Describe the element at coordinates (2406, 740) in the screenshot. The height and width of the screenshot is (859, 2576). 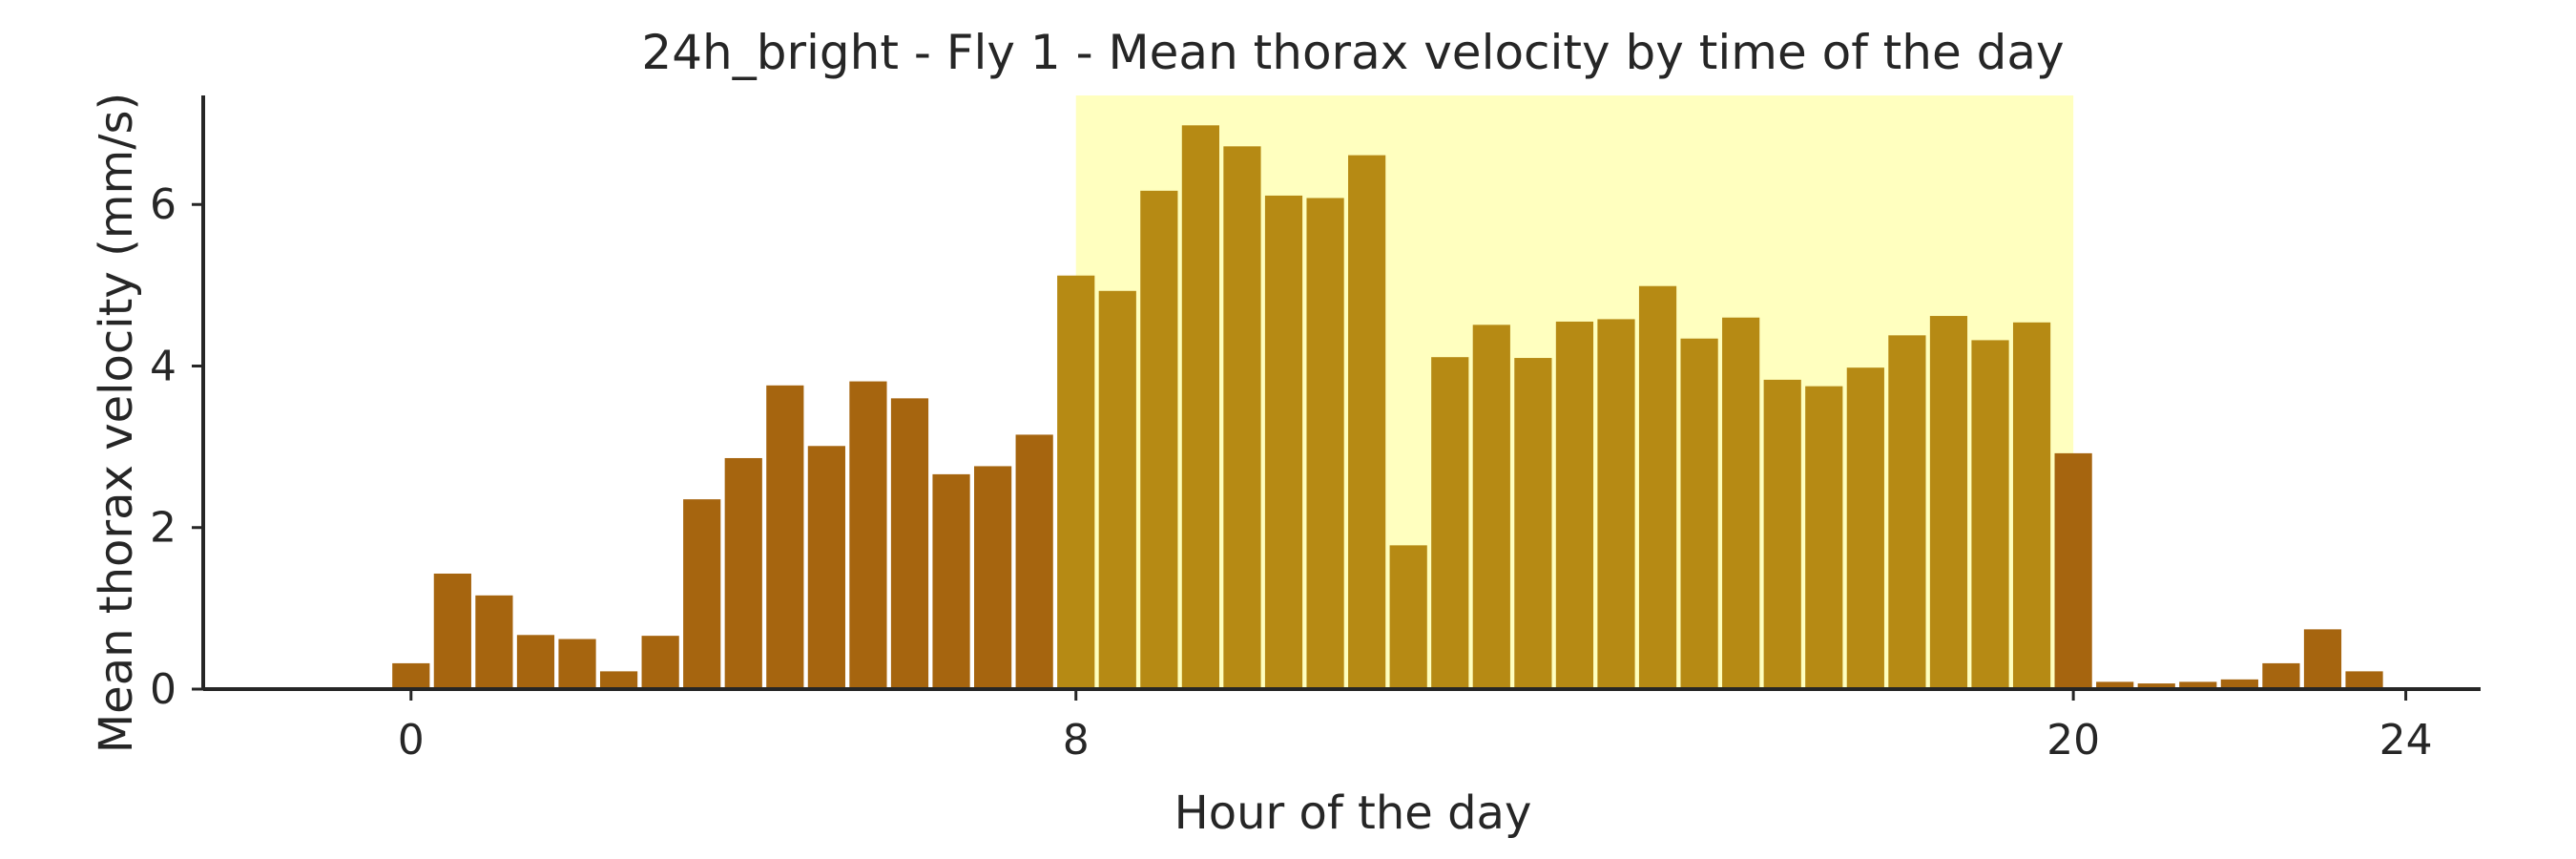
I see `x-tick-label: 24` at that location.